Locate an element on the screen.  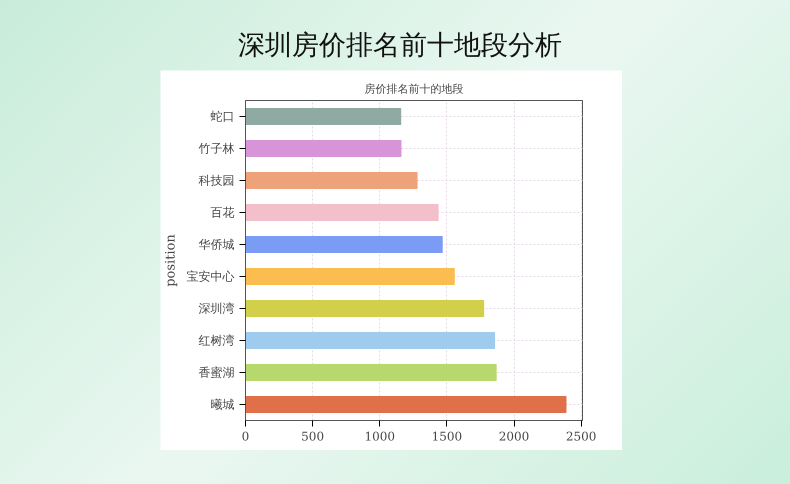
y-tick-label: 百花 is located at coordinates (222, 213).